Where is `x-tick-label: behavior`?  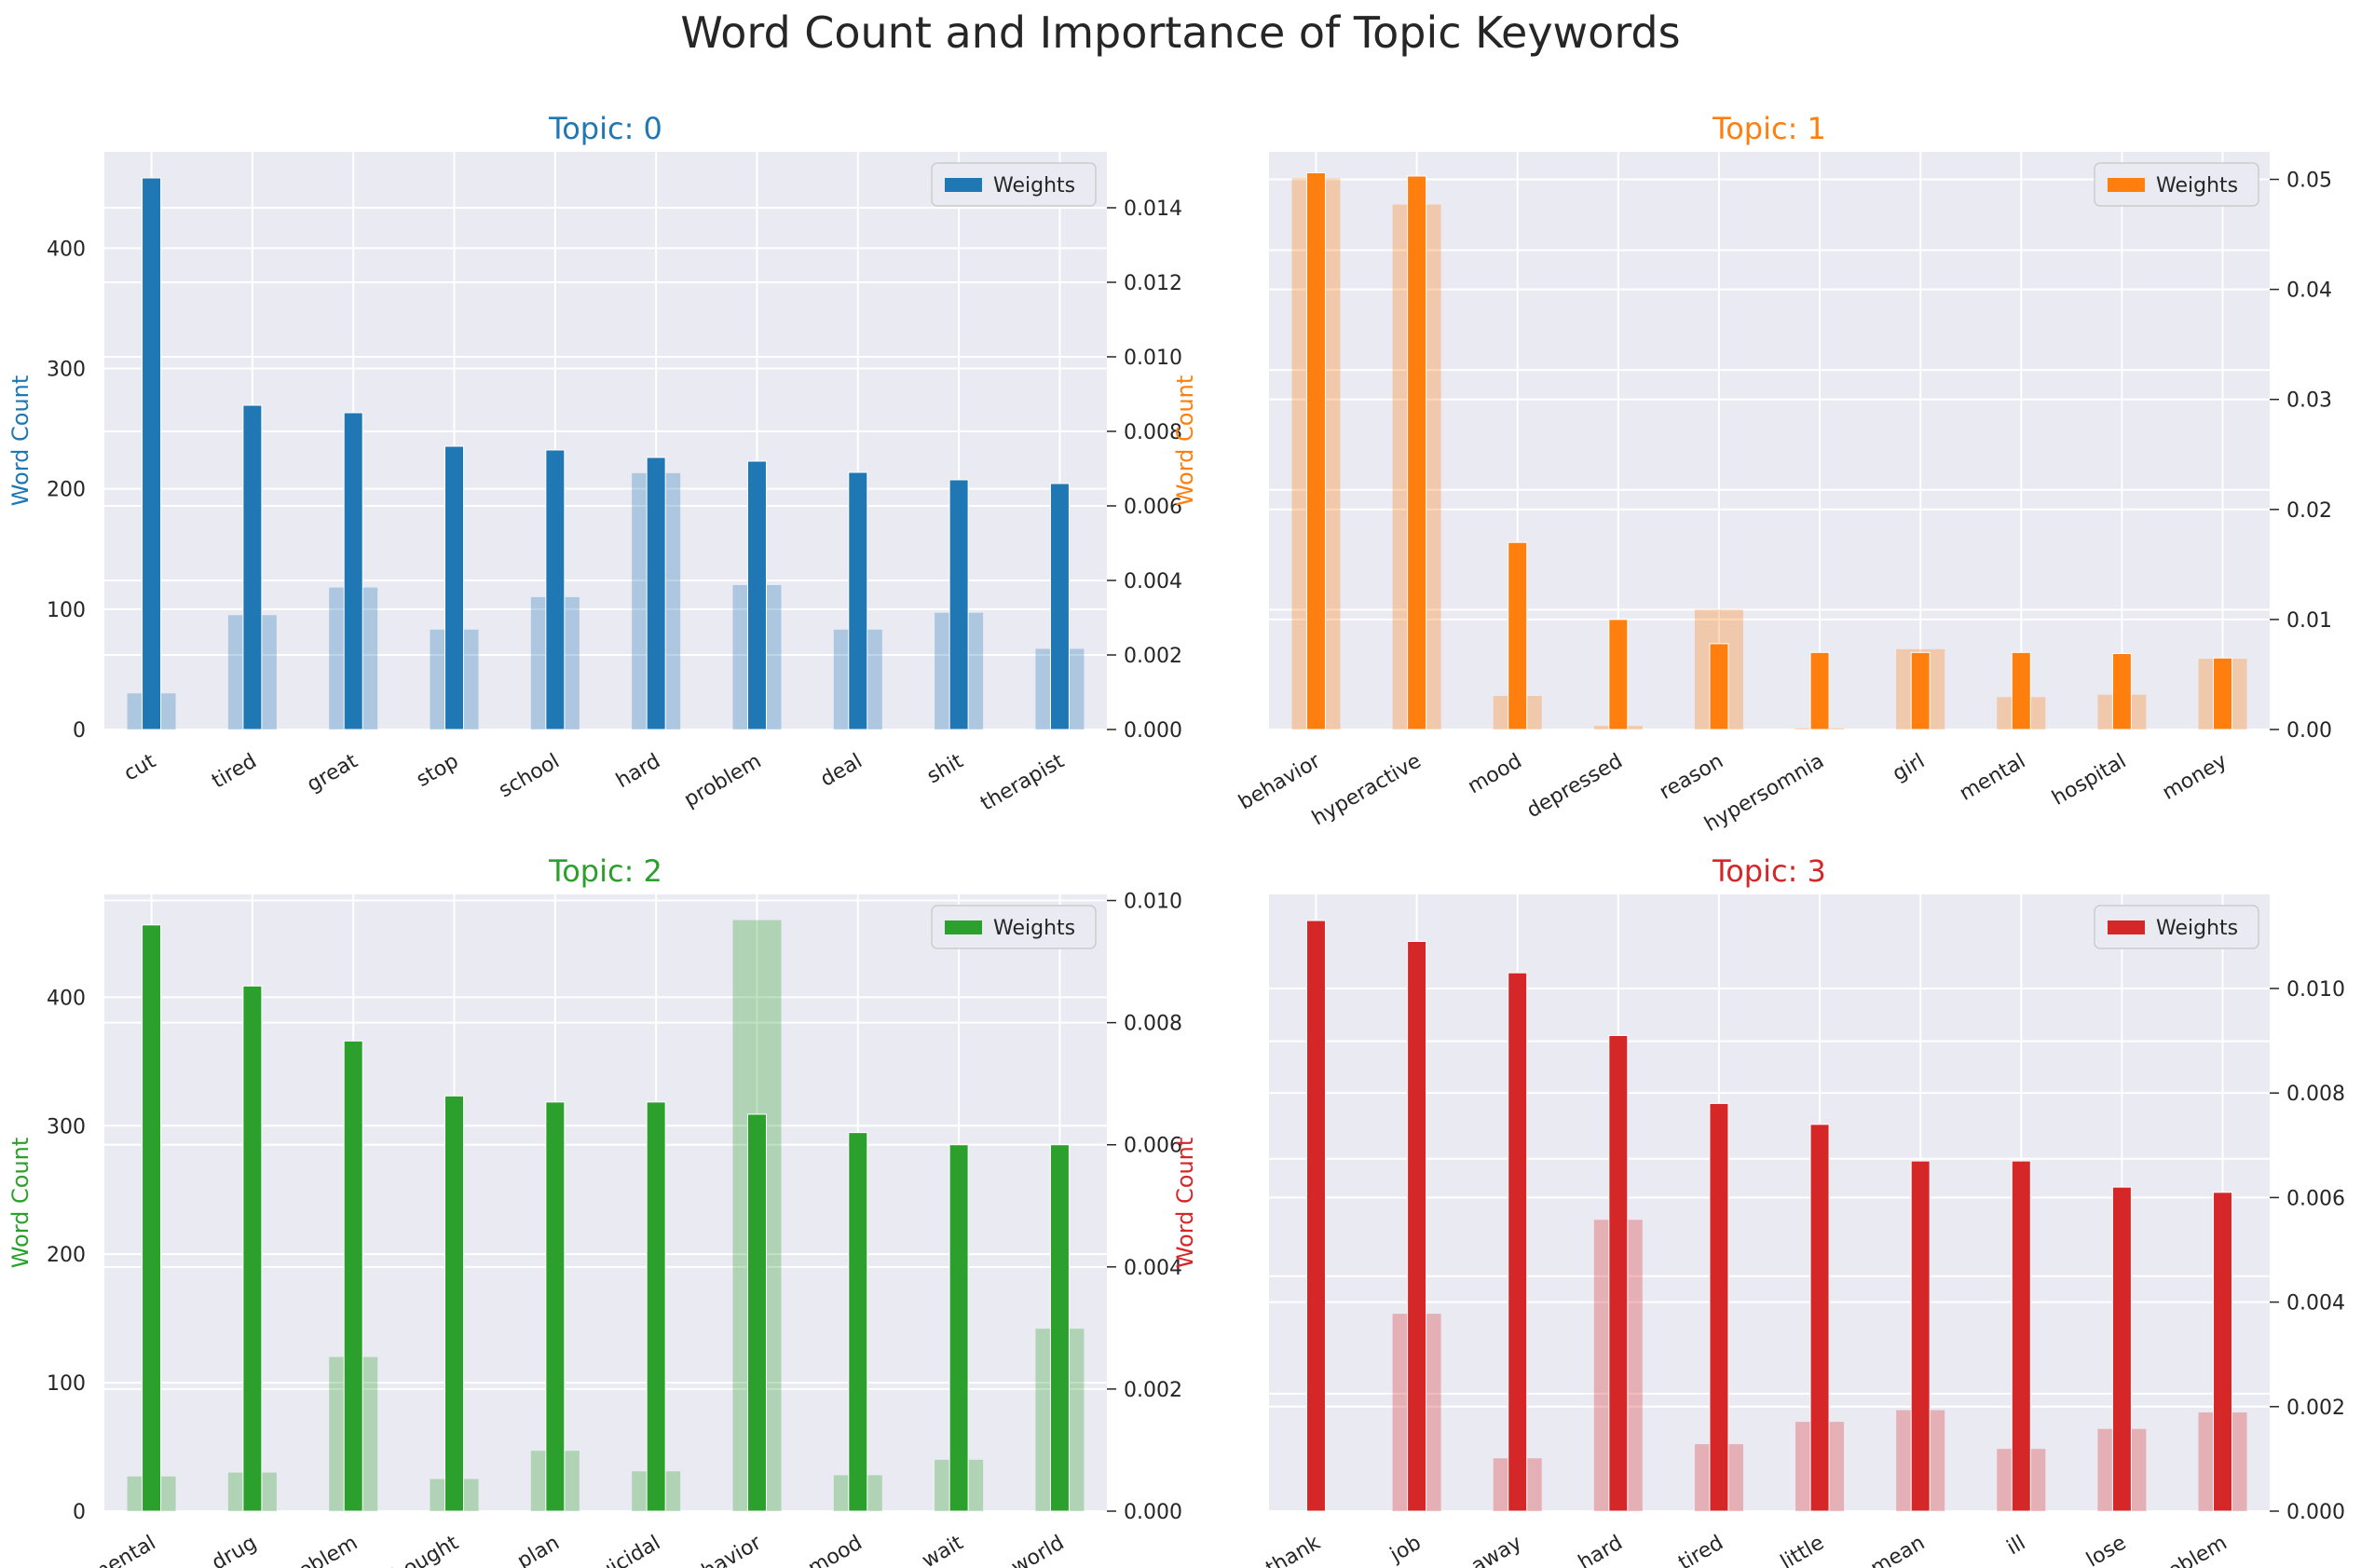
x-tick-label: behavior is located at coordinates (1280, 781).